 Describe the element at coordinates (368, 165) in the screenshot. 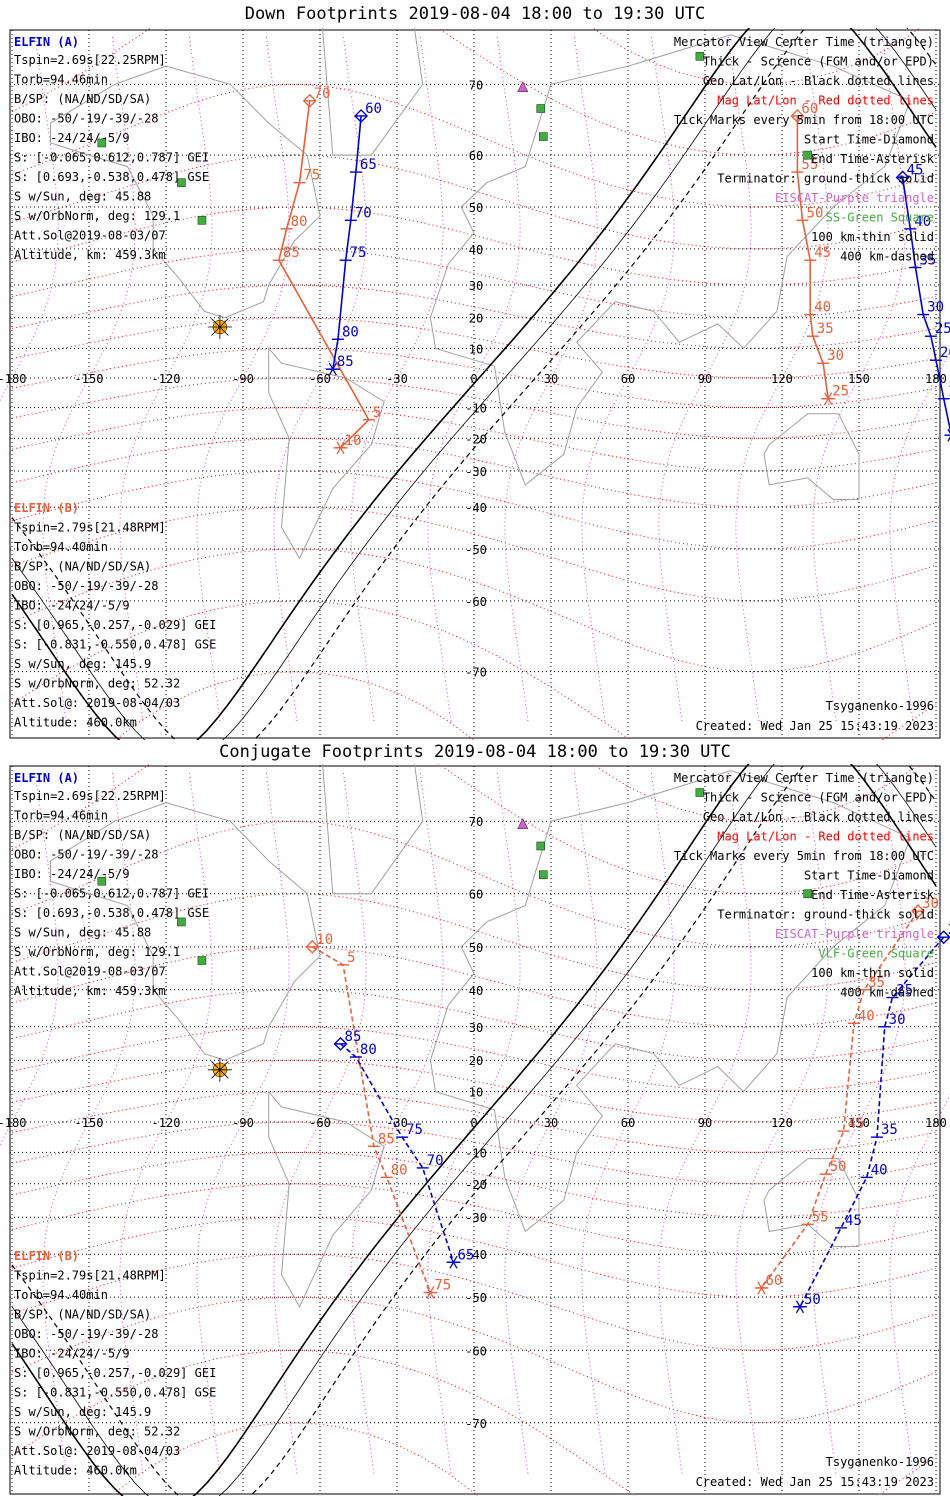

I see `tick-time-label: 65` at that location.